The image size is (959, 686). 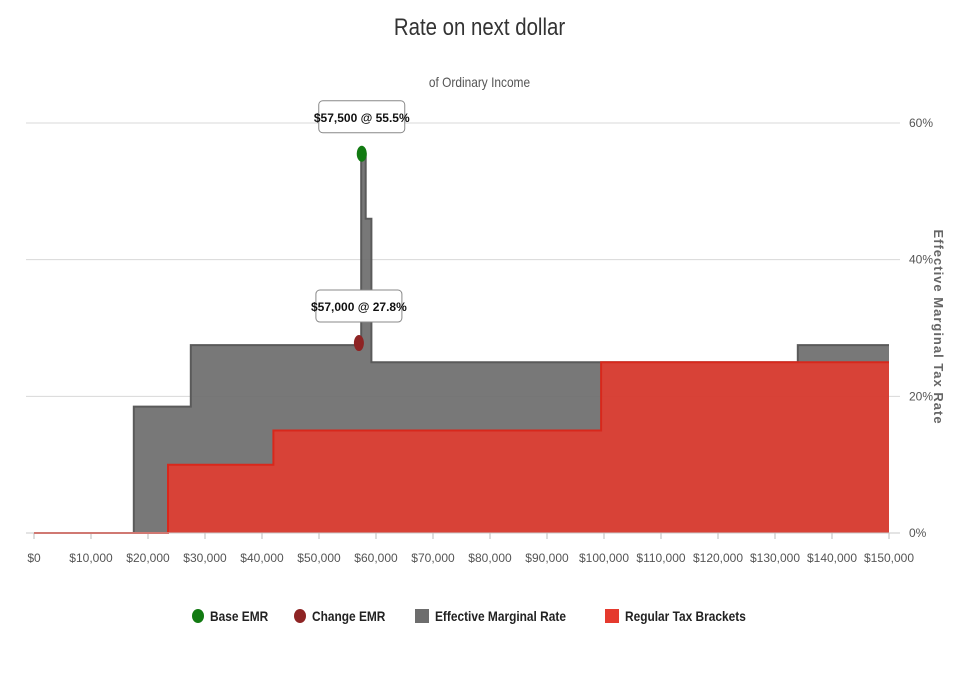 What do you see at coordinates (921, 260) in the screenshot?
I see `y-tick-label: 40%` at bounding box center [921, 260].